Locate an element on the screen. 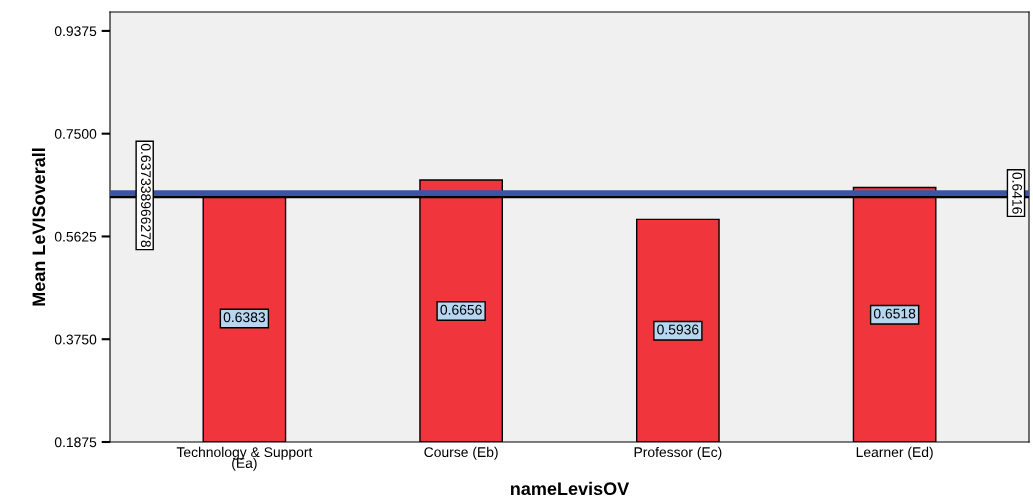  data-label: 0.5936 is located at coordinates (678, 329).